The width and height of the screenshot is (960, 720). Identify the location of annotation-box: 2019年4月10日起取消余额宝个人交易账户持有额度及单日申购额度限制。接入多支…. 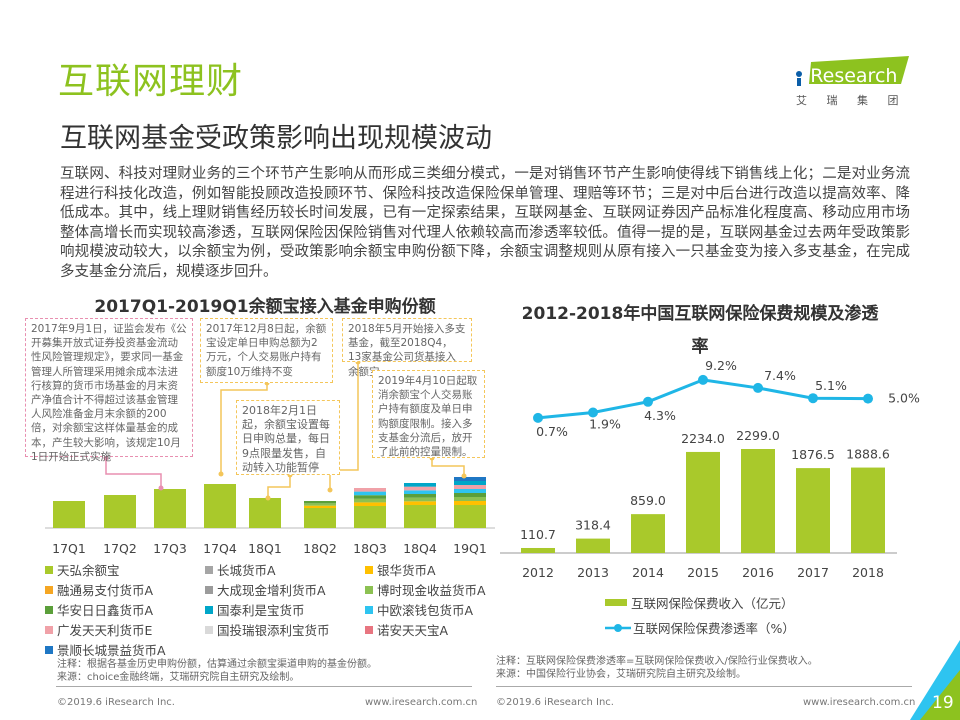
(428, 414).